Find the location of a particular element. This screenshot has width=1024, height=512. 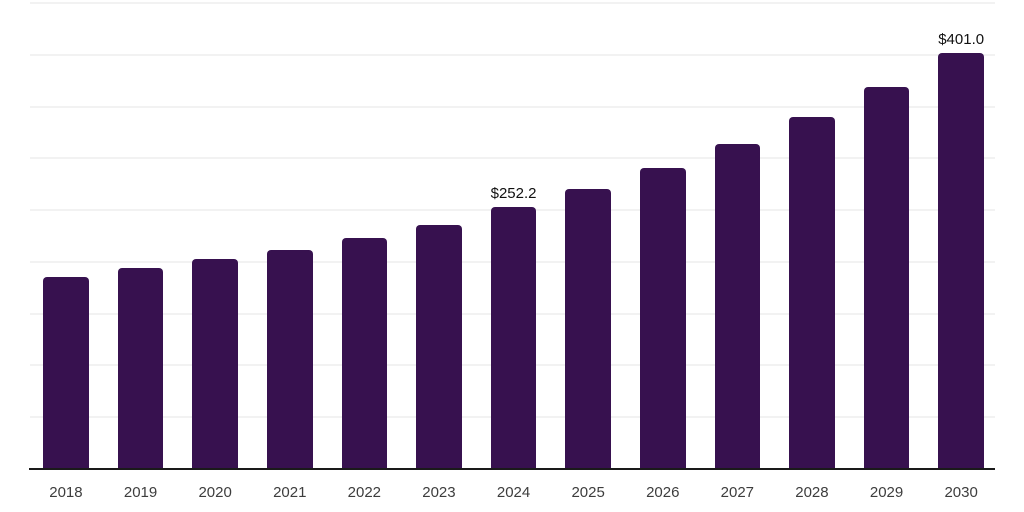

x-tick-label-2022: 2022 is located at coordinates (364, 492).